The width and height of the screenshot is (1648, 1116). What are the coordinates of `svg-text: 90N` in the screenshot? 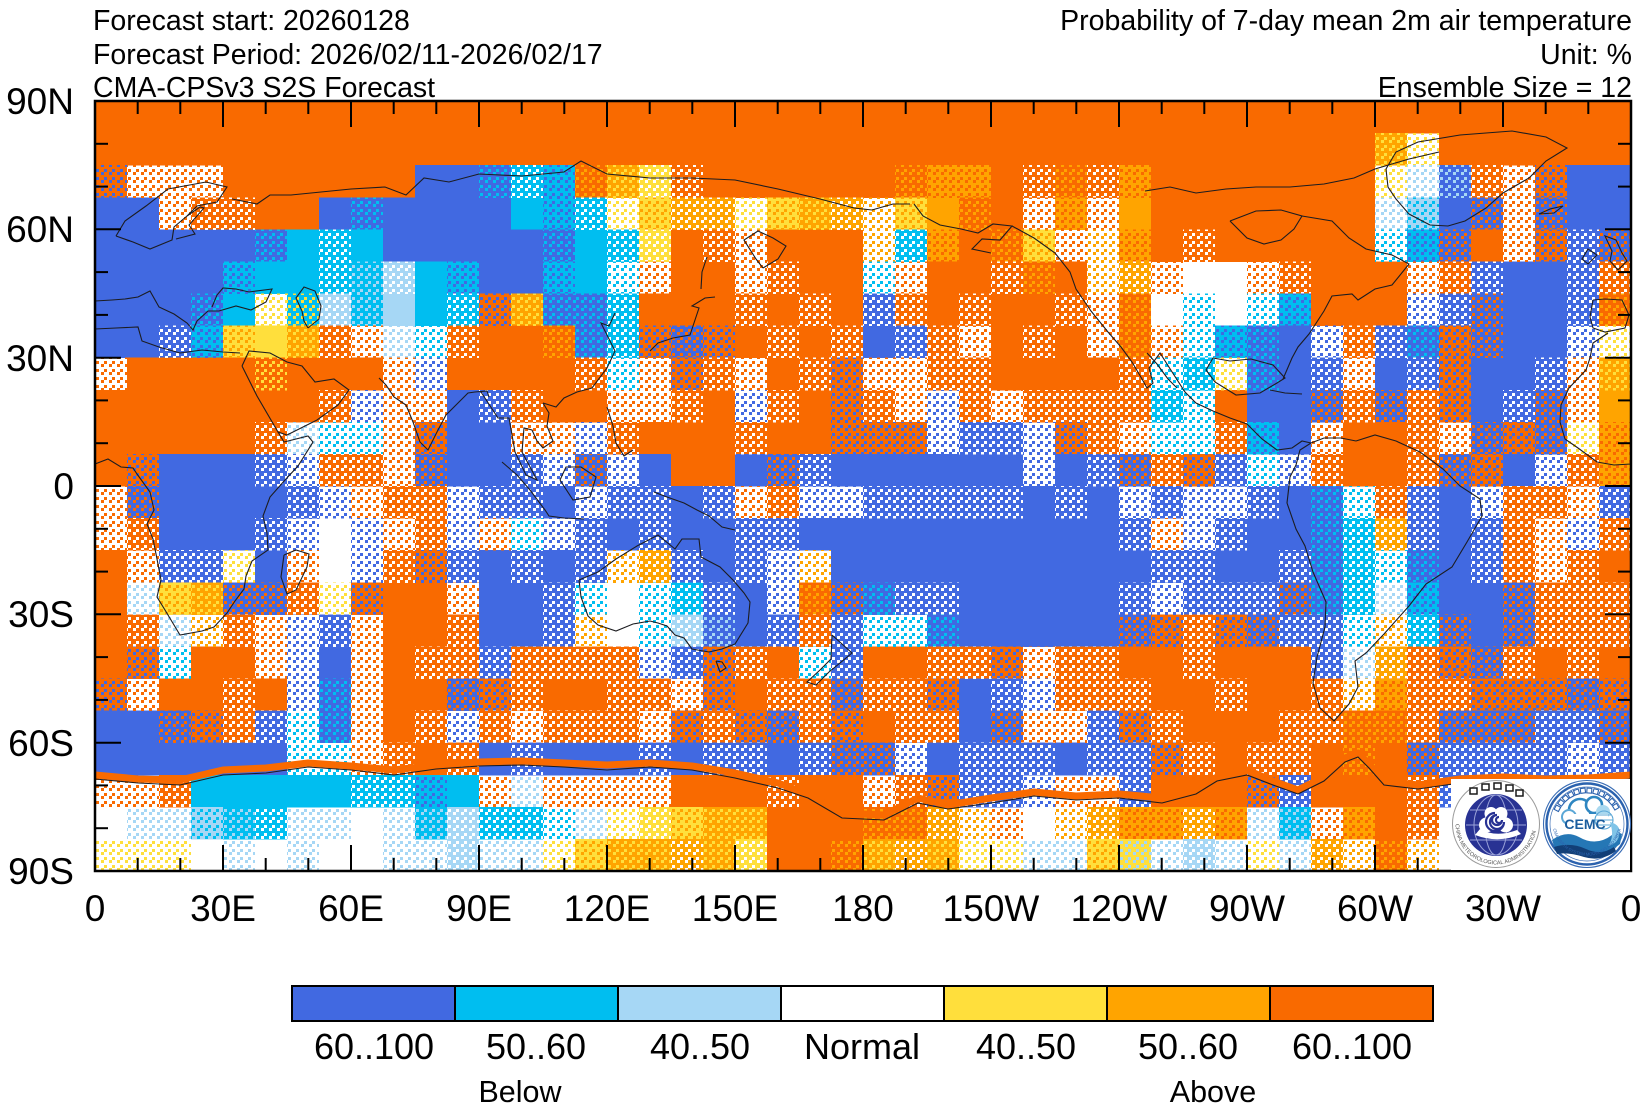 It's located at (40, 101).